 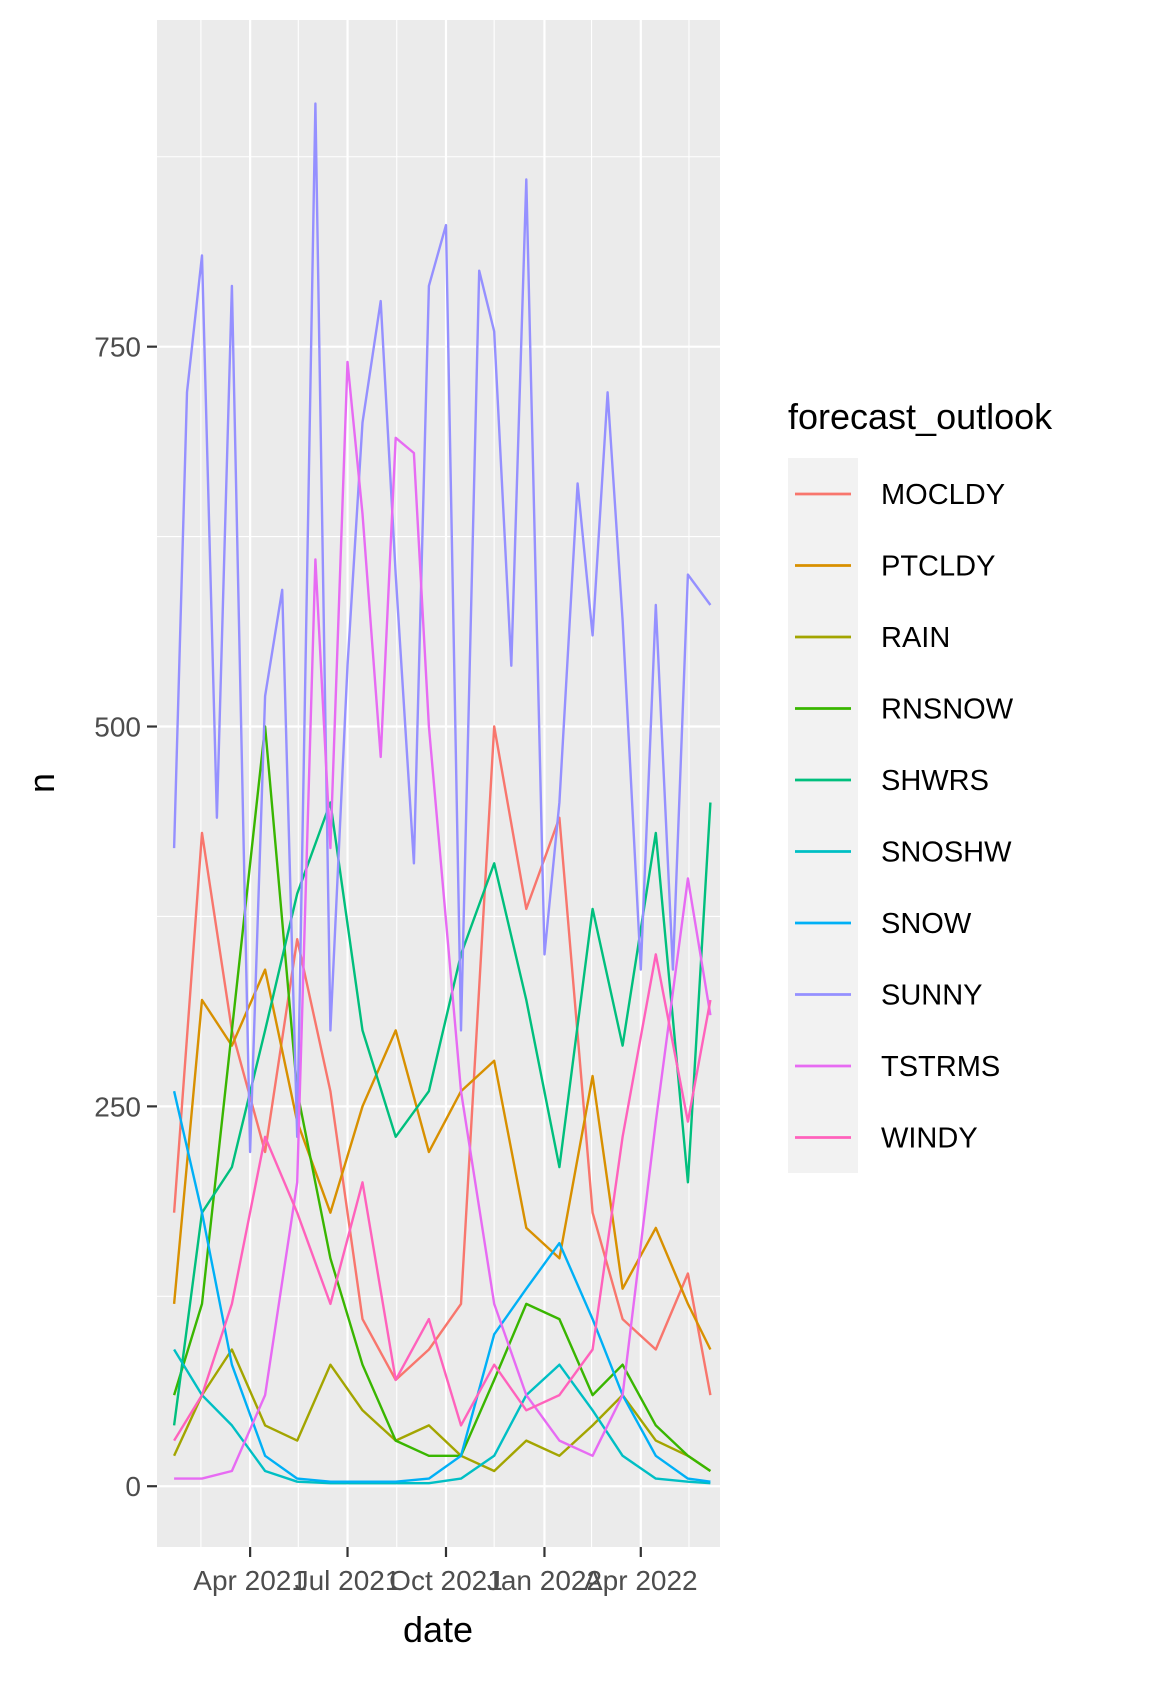 What do you see at coordinates (442, 1159) in the screenshot?
I see `series-line-ptcldy` at bounding box center [442, 1159].